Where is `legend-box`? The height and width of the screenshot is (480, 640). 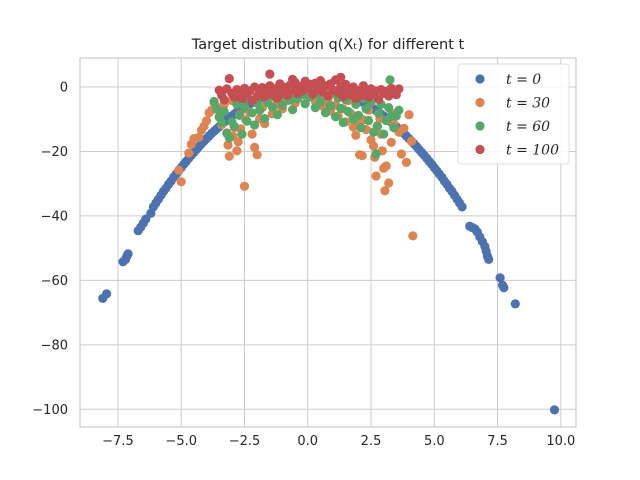
legend-box is located at coordinates (513, 114).